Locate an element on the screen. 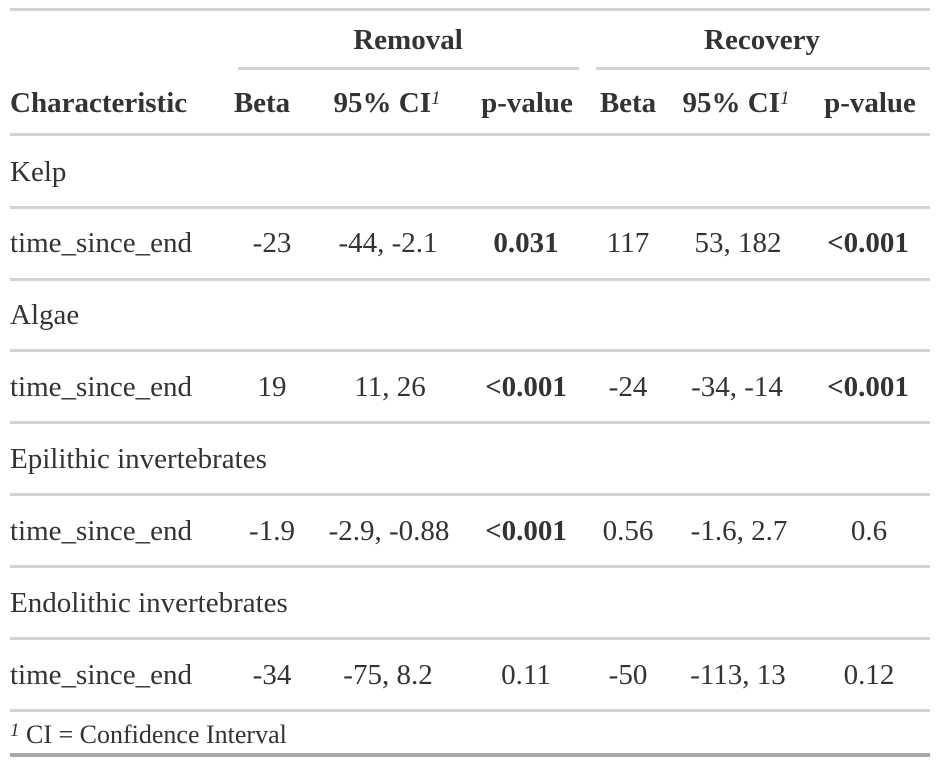  header-removal-pvalue: p-value is located at coordinates (527, 103).